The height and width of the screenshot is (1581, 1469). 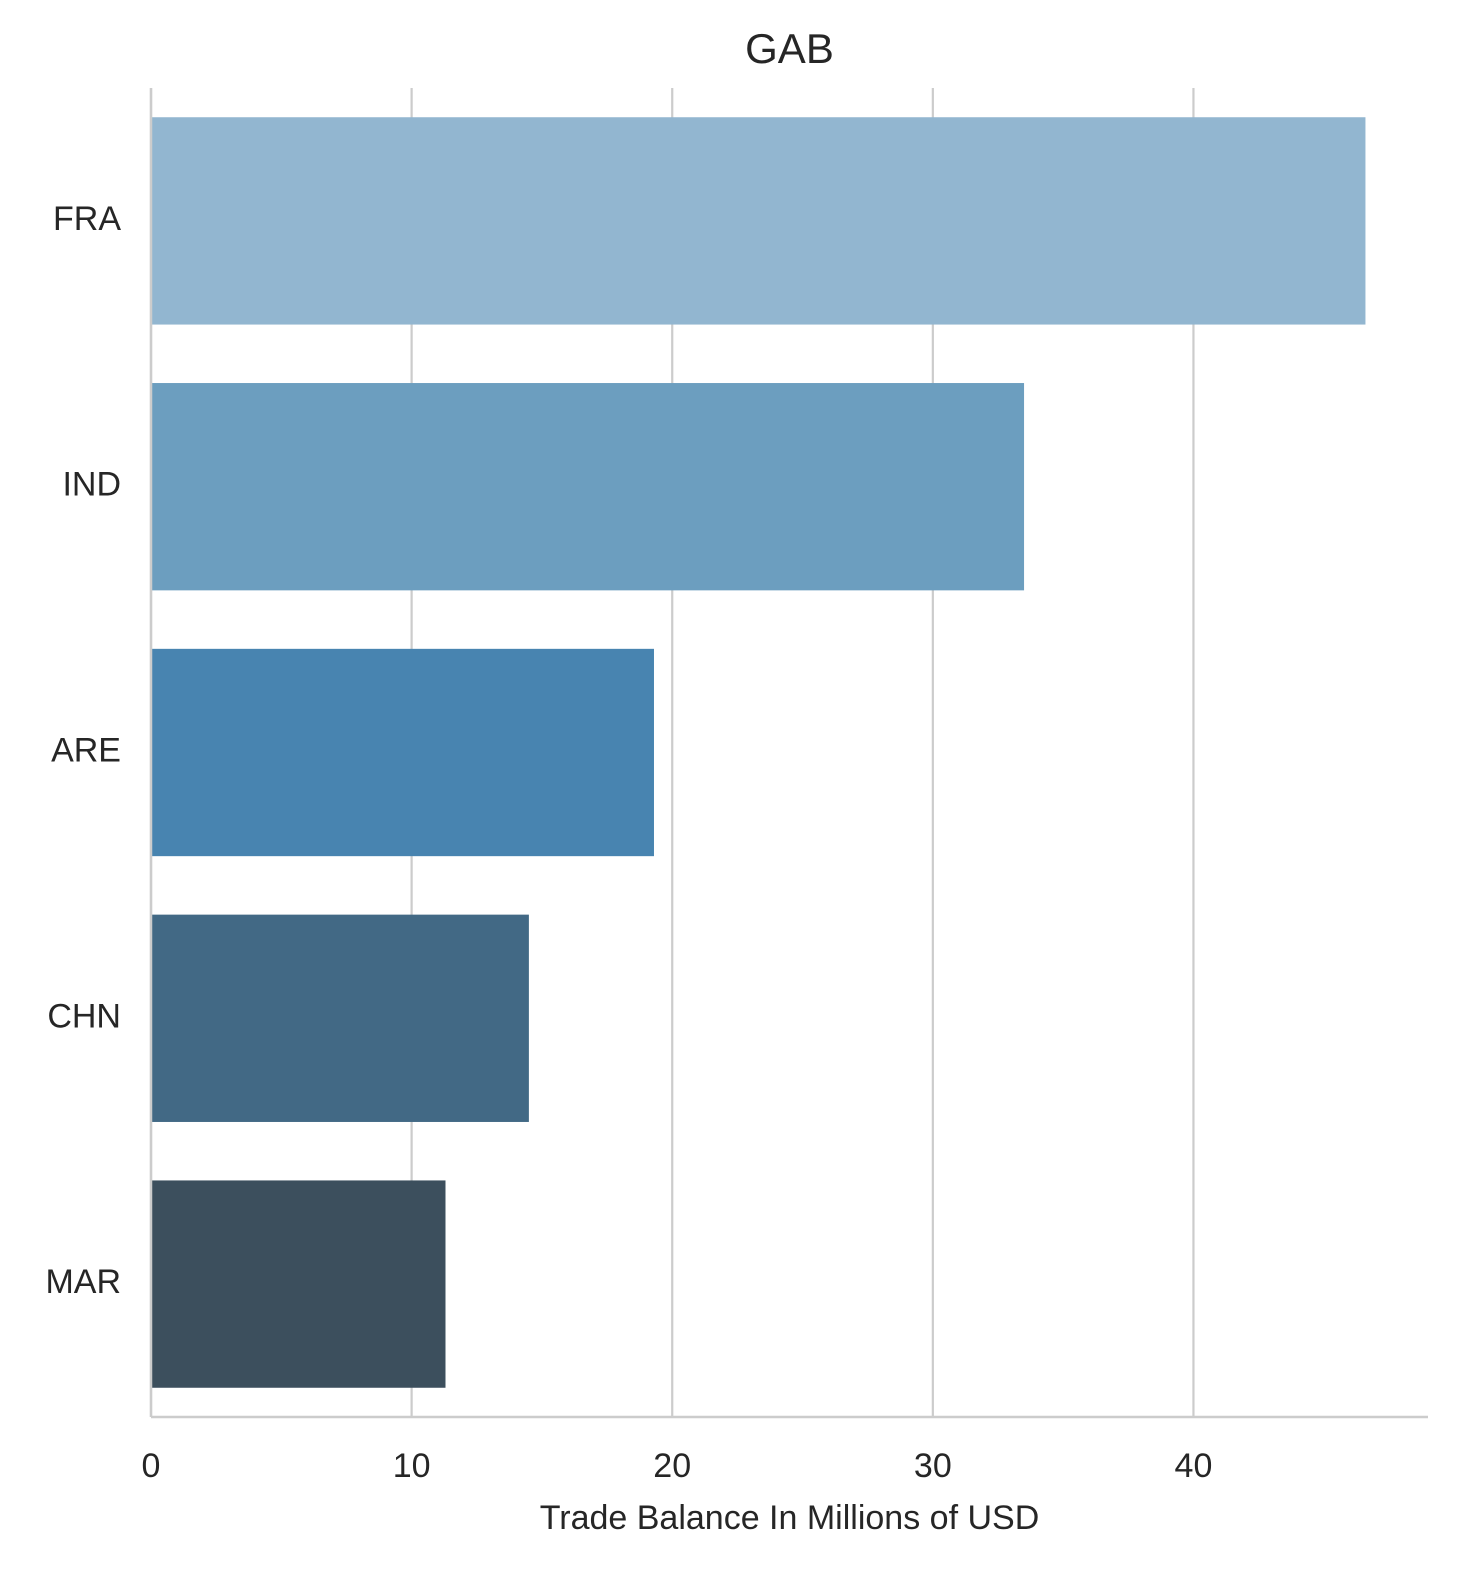 I want to click on bar-chn, so click(x=340, y=1018).